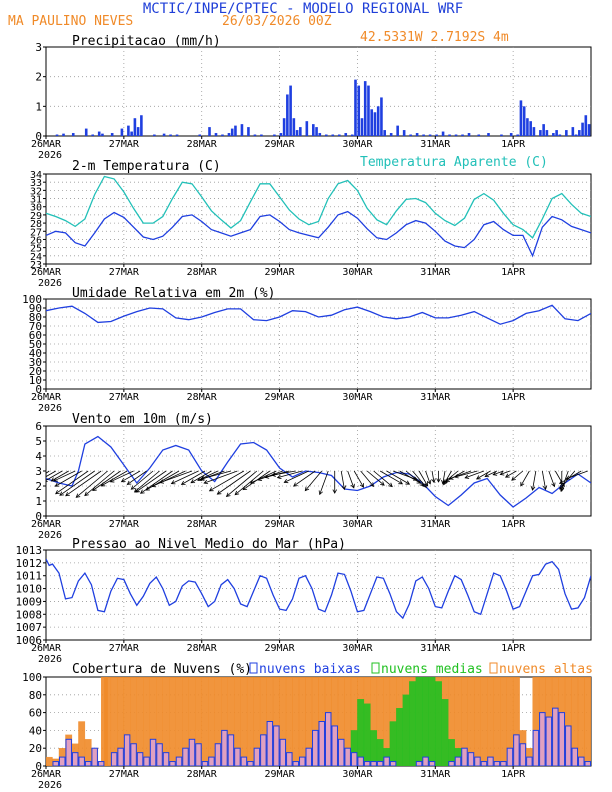 The width and height of the screenshot is (612, 792). I want to click on legend-swatch, so click(493, 668).